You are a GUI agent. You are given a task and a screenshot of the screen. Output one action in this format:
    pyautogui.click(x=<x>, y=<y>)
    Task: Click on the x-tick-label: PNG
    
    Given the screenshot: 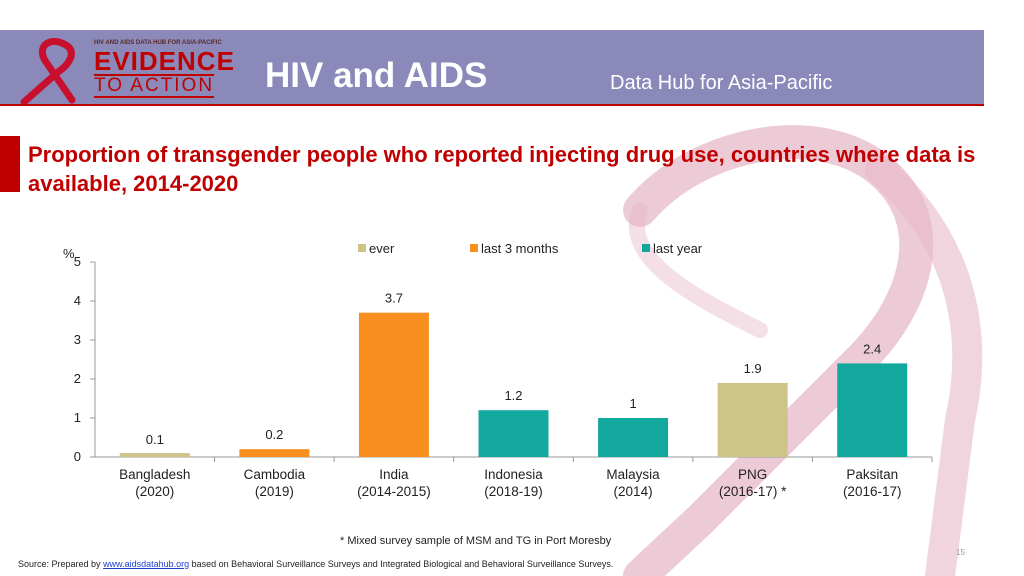 What is the action you would take?
    pyautogui.click(x=752, y=474)
    